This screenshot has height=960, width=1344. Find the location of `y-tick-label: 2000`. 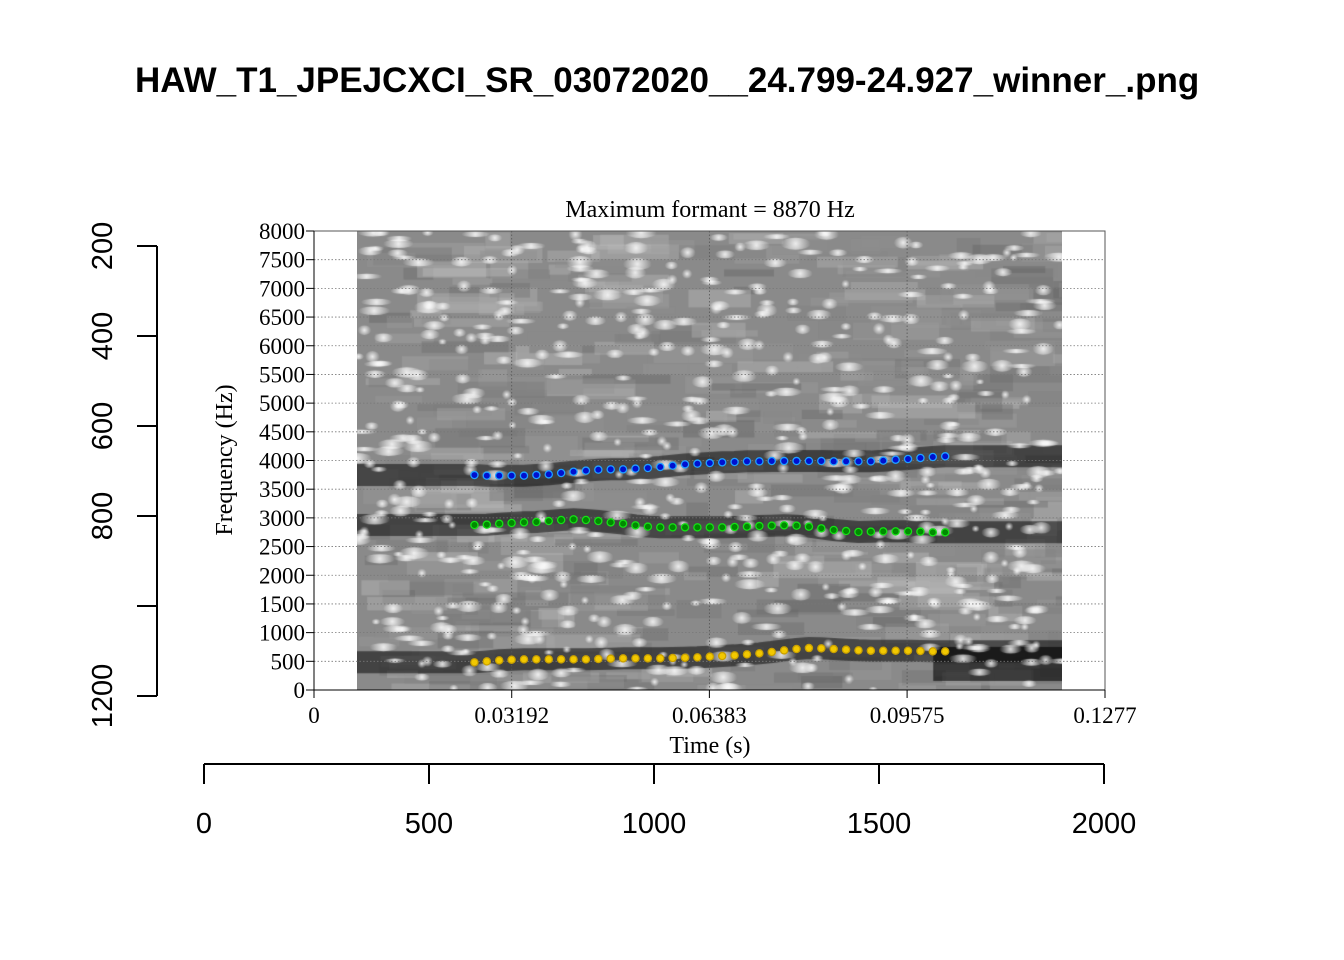

y-tick-label: 2000 is located at coordinates (282, 575).